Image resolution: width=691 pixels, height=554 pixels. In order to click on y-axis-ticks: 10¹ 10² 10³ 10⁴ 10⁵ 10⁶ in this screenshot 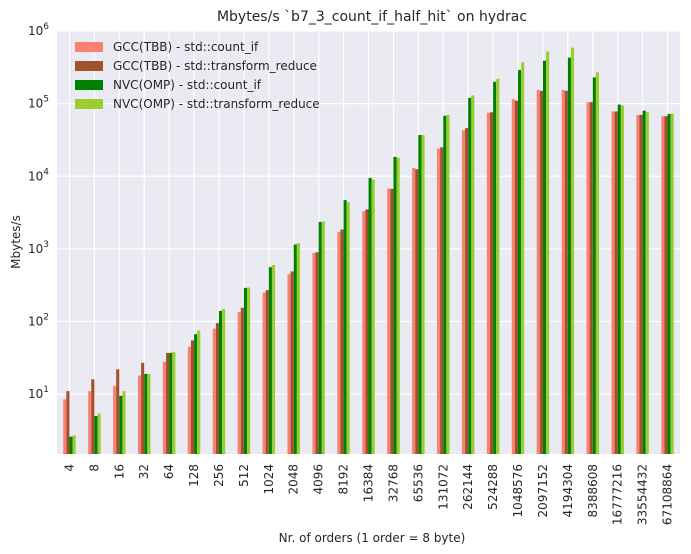, I will do `click(38, 211)`.